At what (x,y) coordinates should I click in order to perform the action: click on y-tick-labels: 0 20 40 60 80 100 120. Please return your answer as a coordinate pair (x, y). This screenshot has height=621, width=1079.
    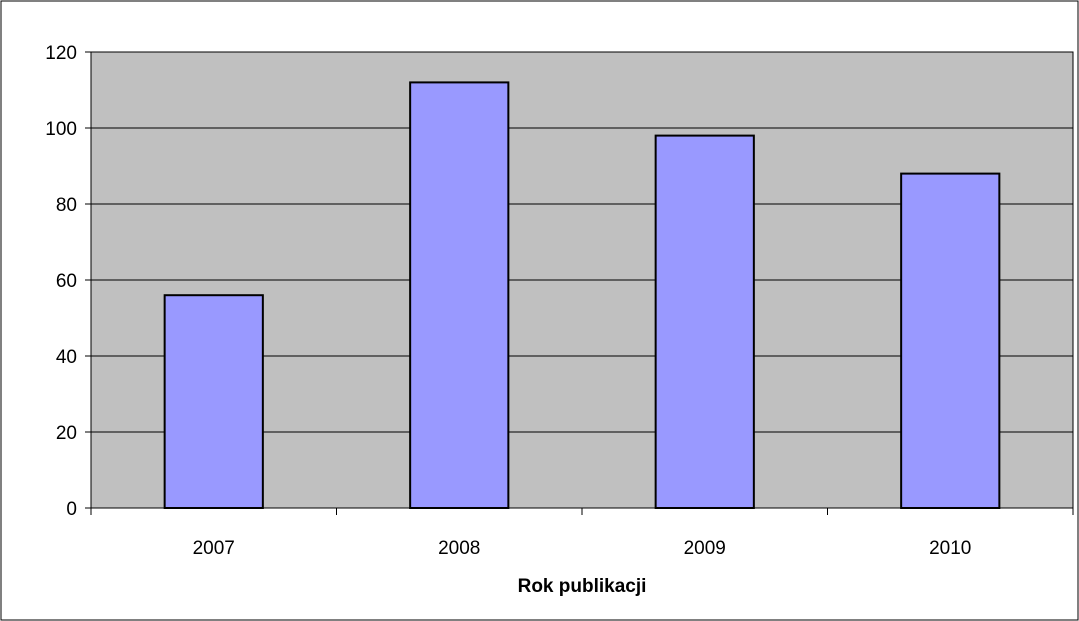
    Looking at the image, I should click on (61, 281).